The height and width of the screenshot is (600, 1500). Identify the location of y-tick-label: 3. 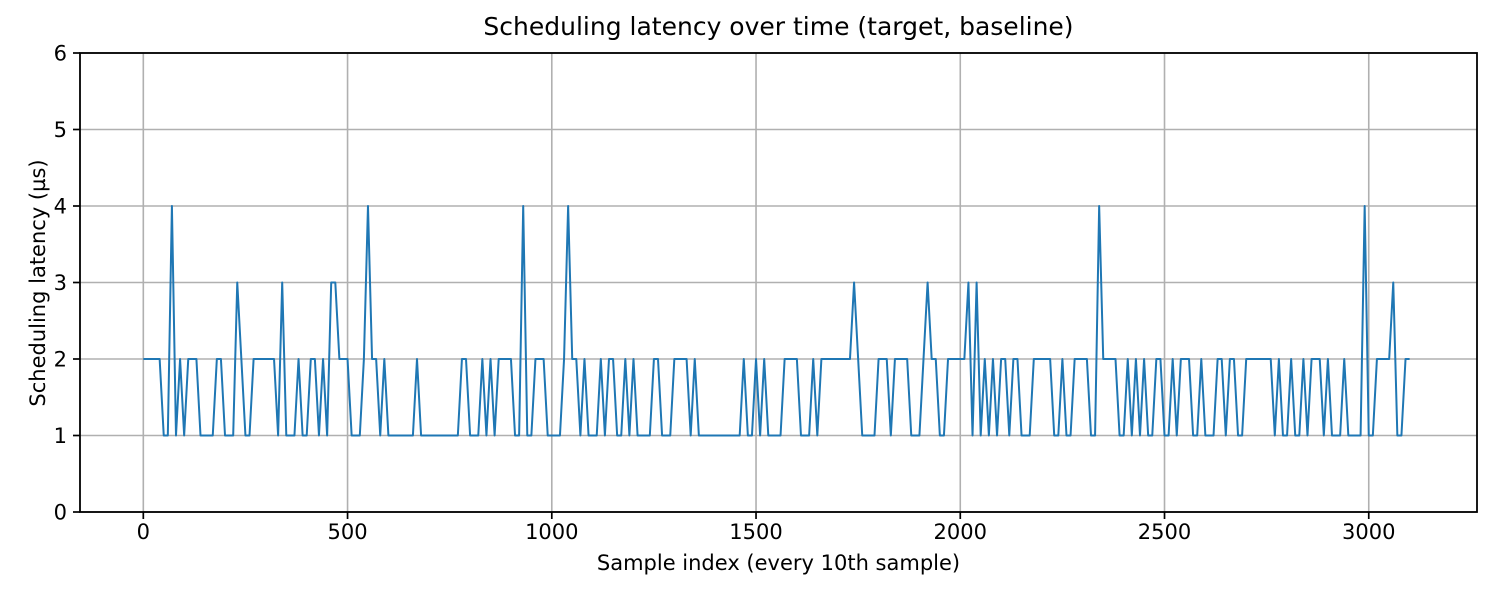
(60, 283).